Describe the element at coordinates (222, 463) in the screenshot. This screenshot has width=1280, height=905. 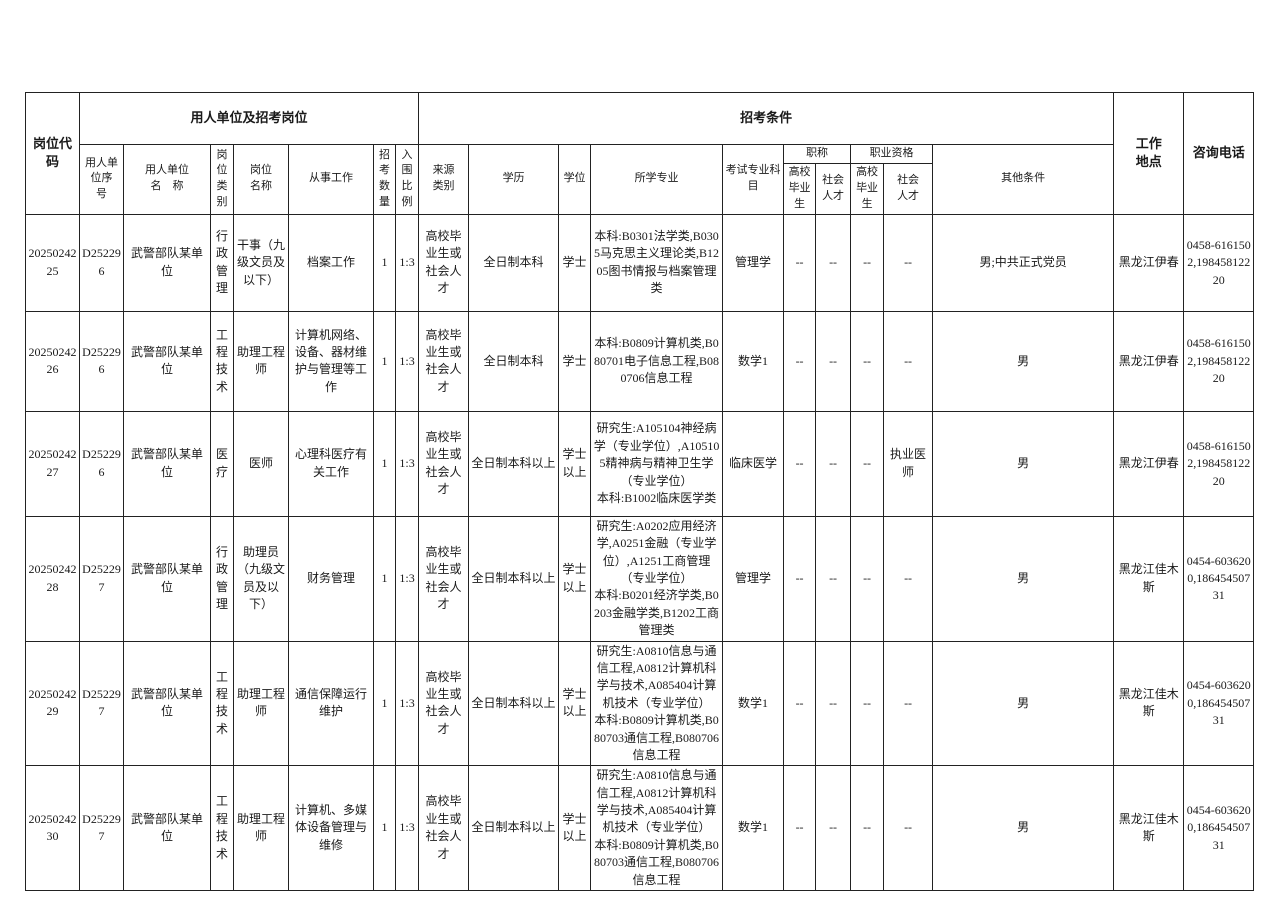
I see `cell-post-category: 医疗` at that location.